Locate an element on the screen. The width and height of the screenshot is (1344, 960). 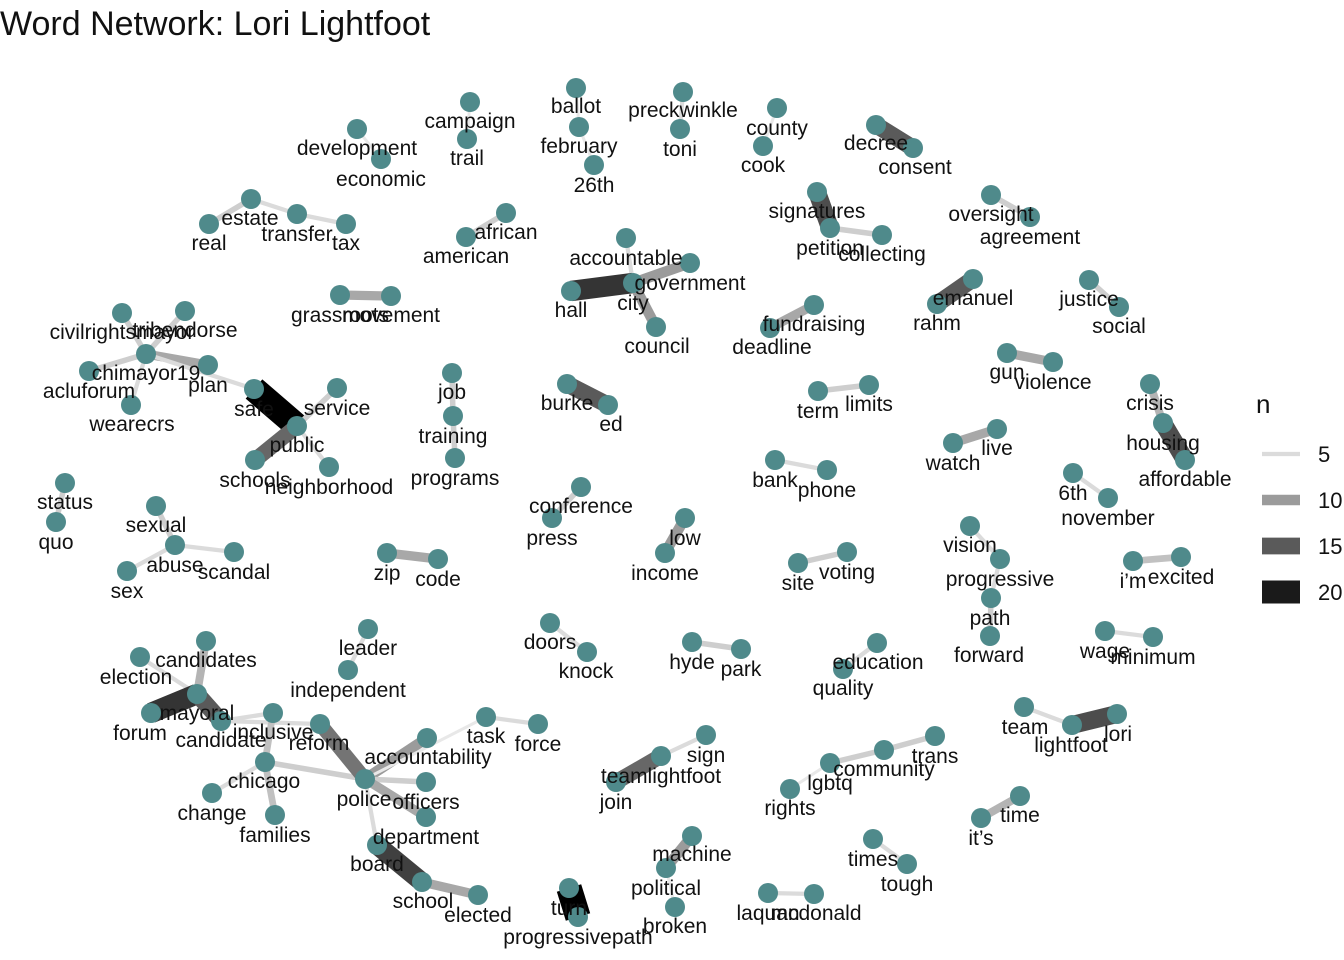
node-force is located at coordinates (538, 724).